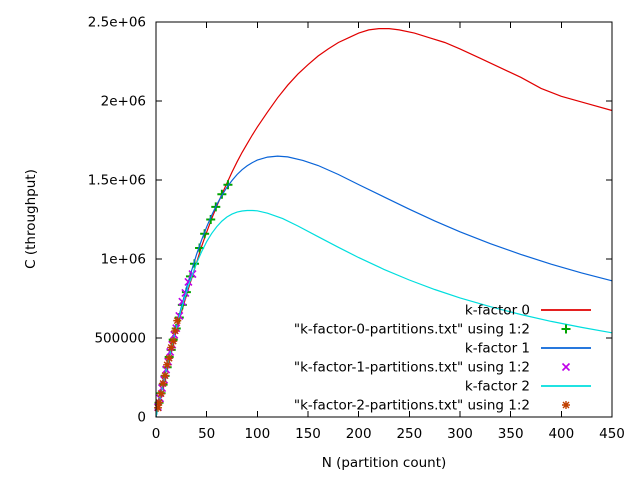  I want to click on legend-sample-asterisk-icon, so click(566, 405).